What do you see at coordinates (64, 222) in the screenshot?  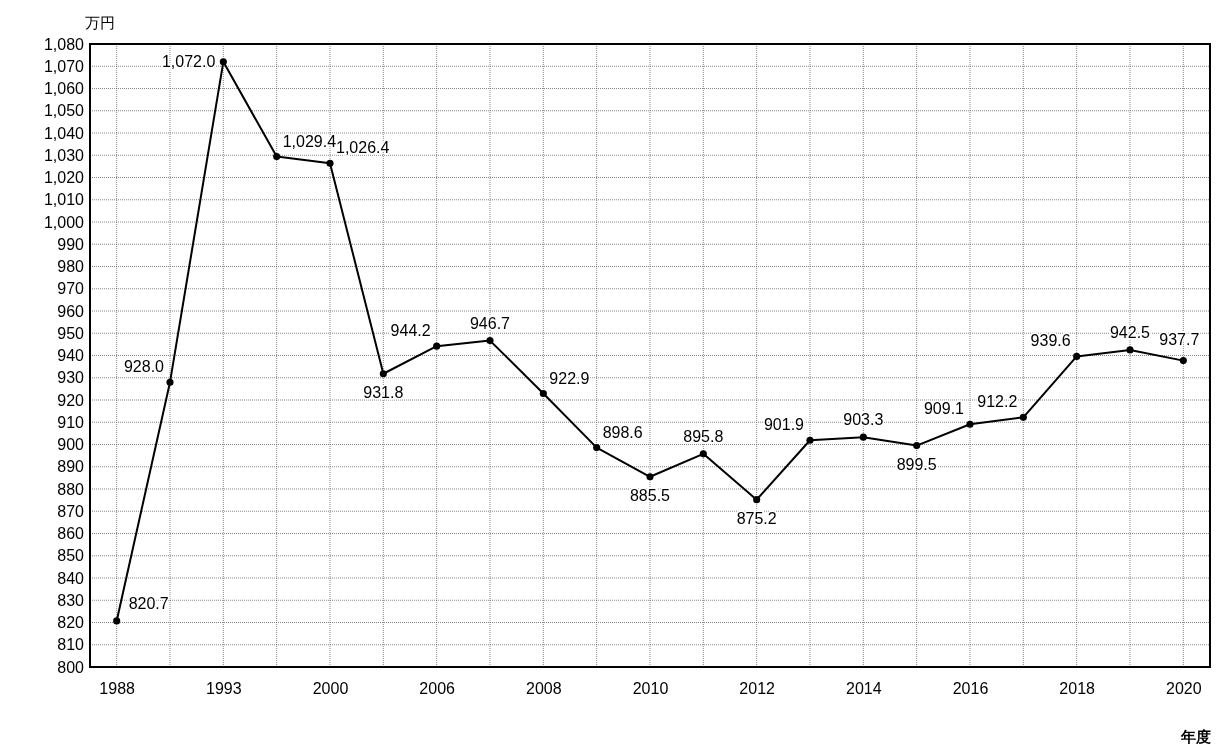 I see `y-tick-label: 1,000` at bounding box center [64, 222].